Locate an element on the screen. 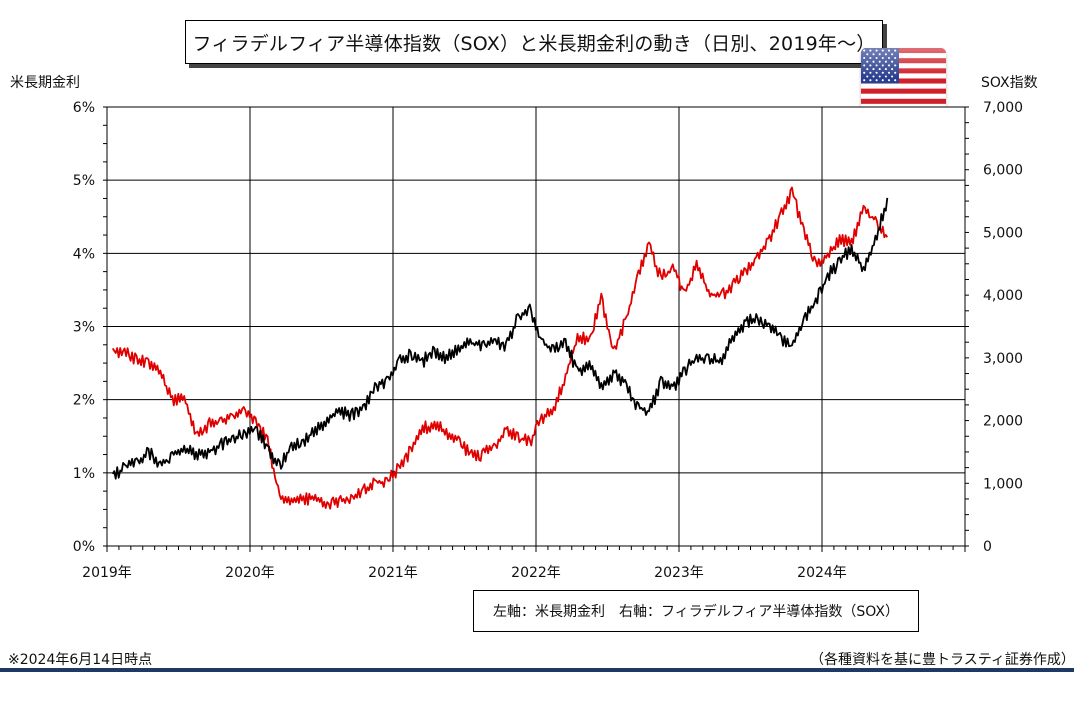  x-tick-label: 2021年 is located at coordinates (393, 573).